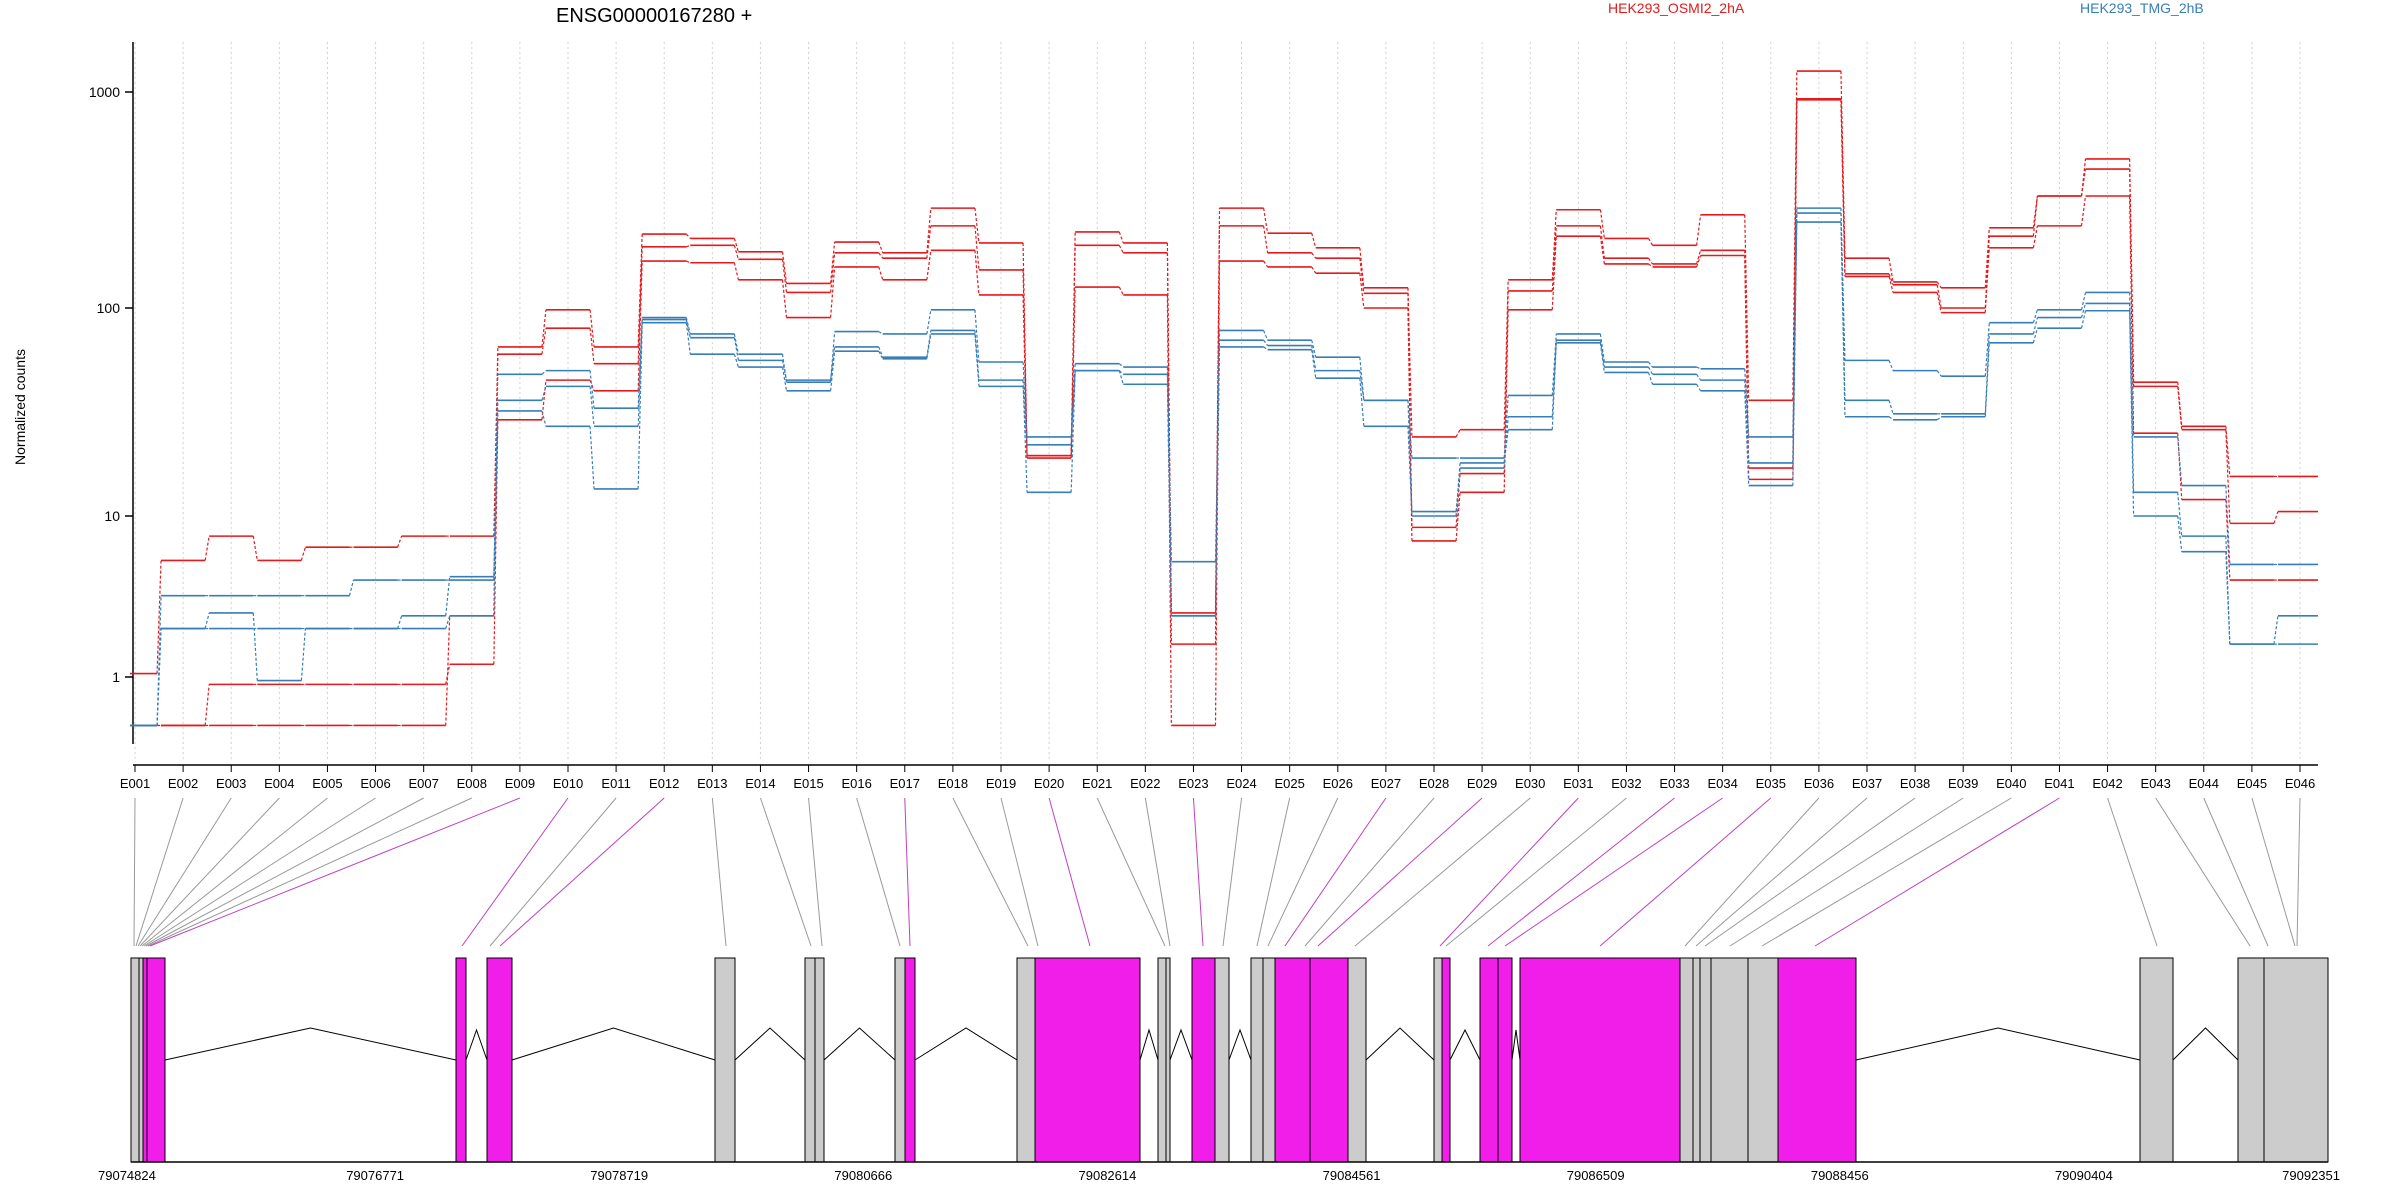  Describe the element at coordinates (2142, 8) in the screenshot. I see `legend-entry-blue: HEK293_TMG_2hB` at that location.